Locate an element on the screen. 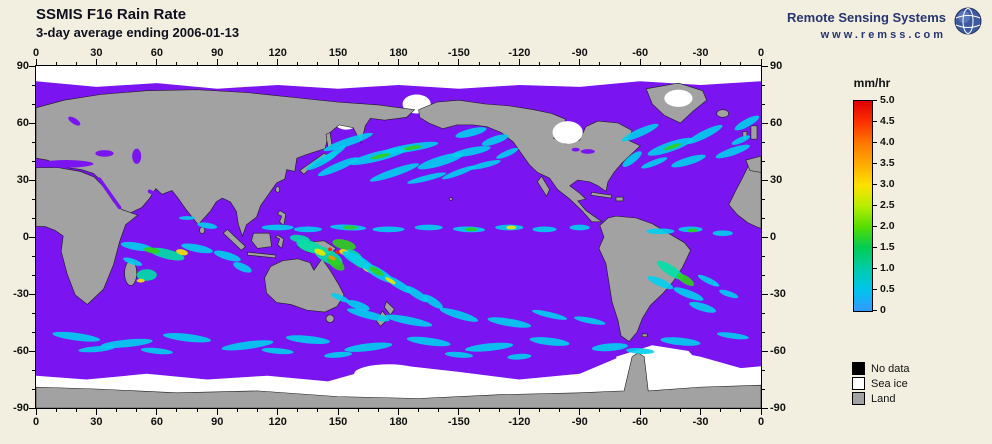  lon-tick-label-top: 0 is located at coordinates (761, 53).